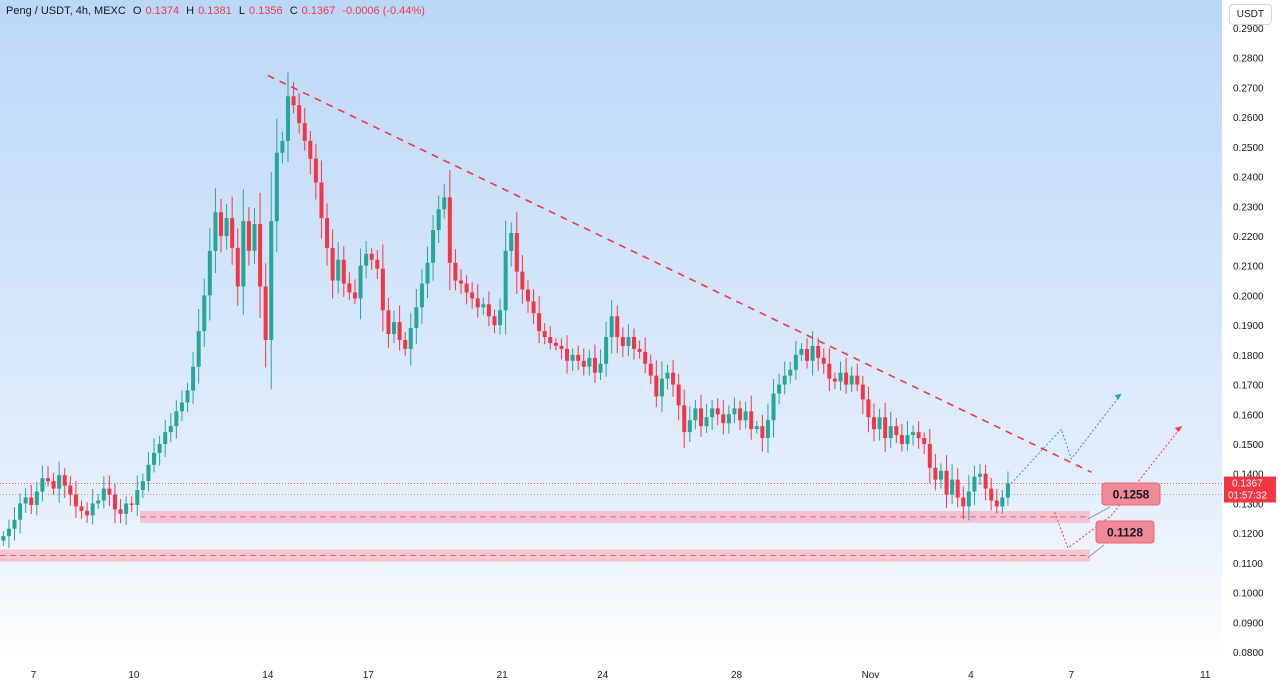 The image size is (1280, 685). Describe the element at coordinates (1205, 675) in the screenshot. I see `x-tick-label: 11` at that location.